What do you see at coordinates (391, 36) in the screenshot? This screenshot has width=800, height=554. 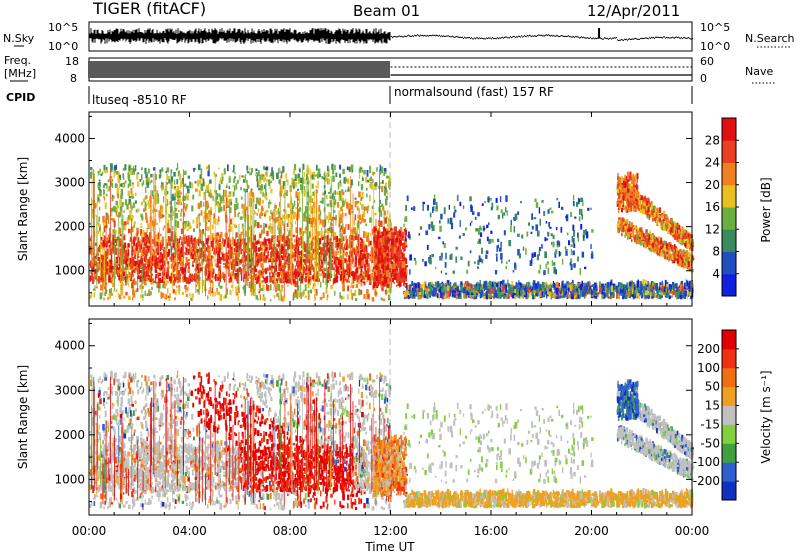 I see `nsky-trace` at bounding box center [391, 36].